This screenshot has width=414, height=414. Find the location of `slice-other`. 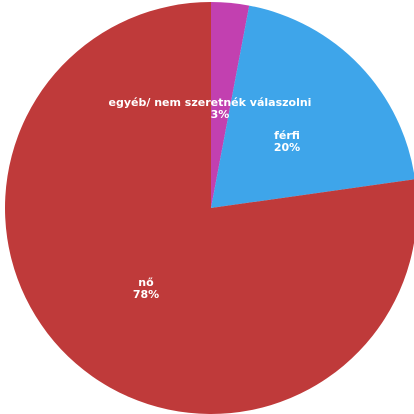

slice-other is located at coordinates (230, 105).